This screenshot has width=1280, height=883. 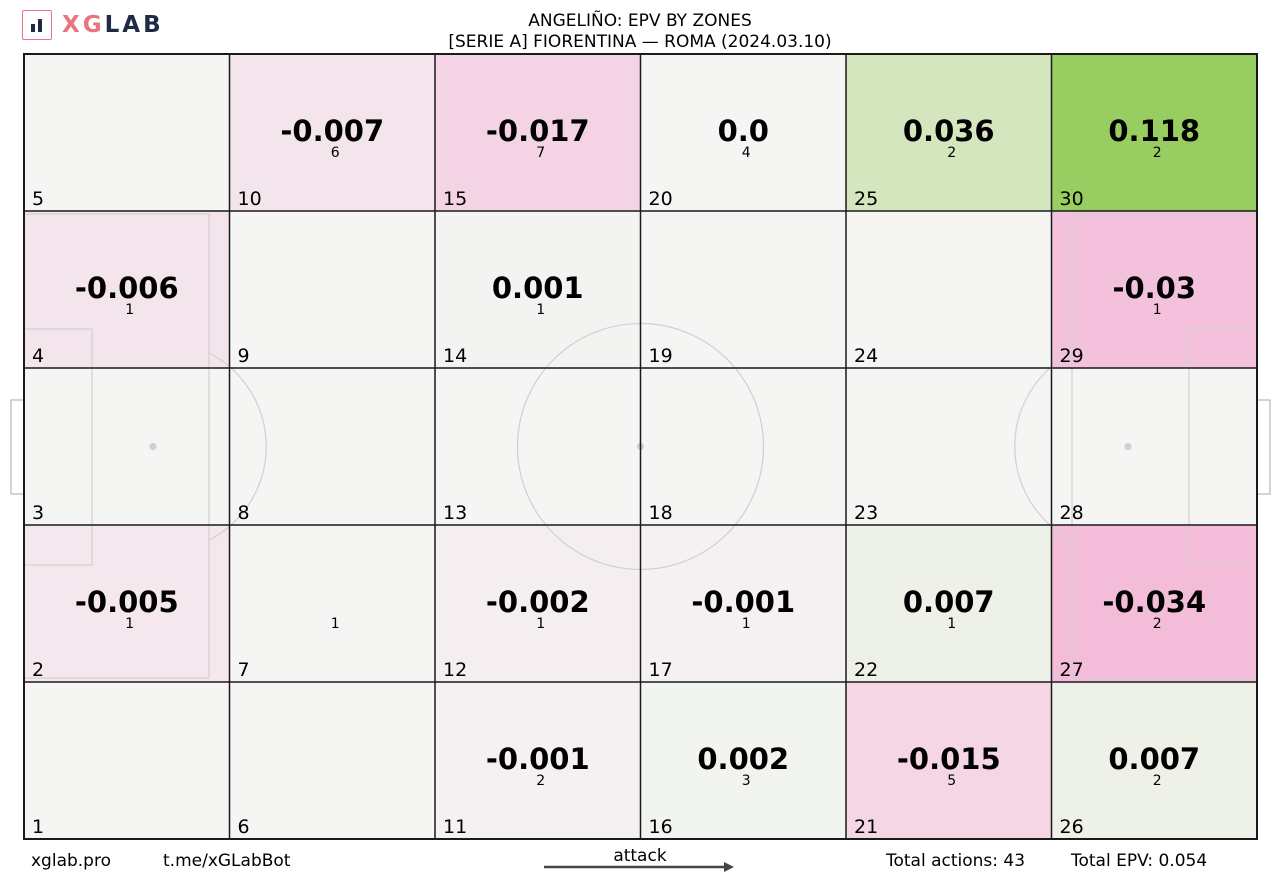 I want to click on zone-number-6: 6, so click(x=244, y=827).